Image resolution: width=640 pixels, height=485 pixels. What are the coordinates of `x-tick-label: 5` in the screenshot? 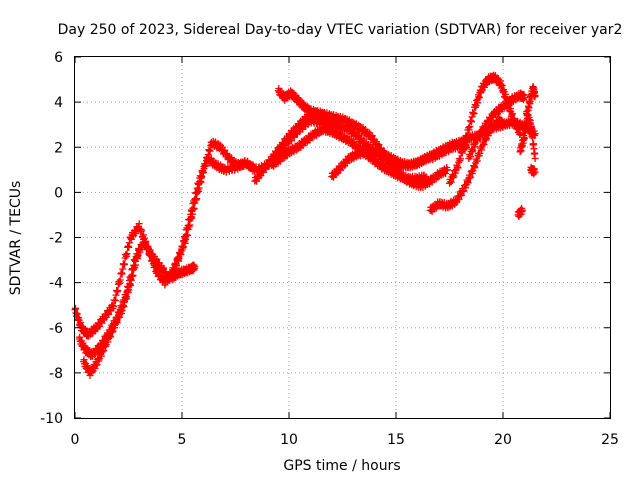 It's located at (182, 440).